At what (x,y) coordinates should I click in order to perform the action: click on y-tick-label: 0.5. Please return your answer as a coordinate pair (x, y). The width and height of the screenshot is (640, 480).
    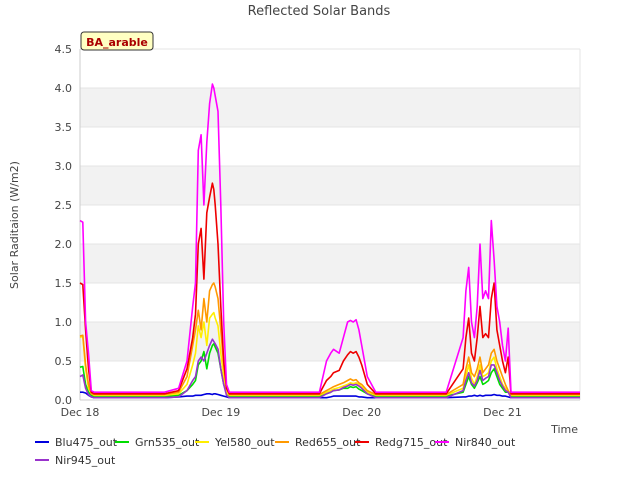
    Looking at the image, I should click on (64, 361).